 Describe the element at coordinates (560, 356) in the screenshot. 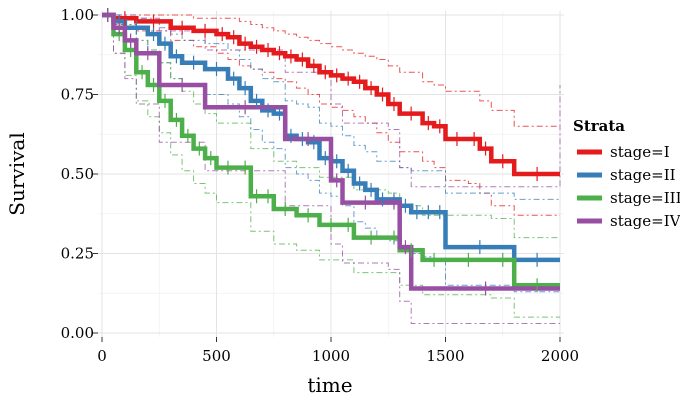

I see `x-tick-label: 2000` at that location.